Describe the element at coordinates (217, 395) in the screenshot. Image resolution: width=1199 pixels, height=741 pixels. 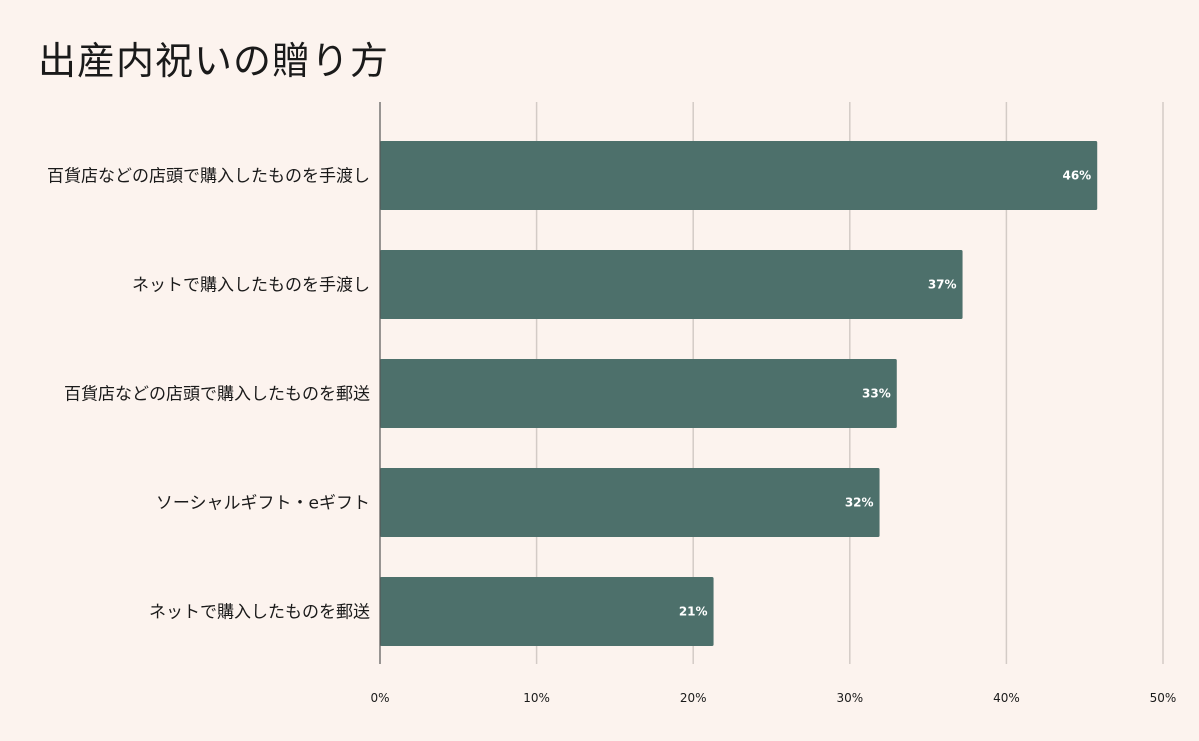
I see `category-label: 百貨店などの店頭で購入したものを郵送` at that location.